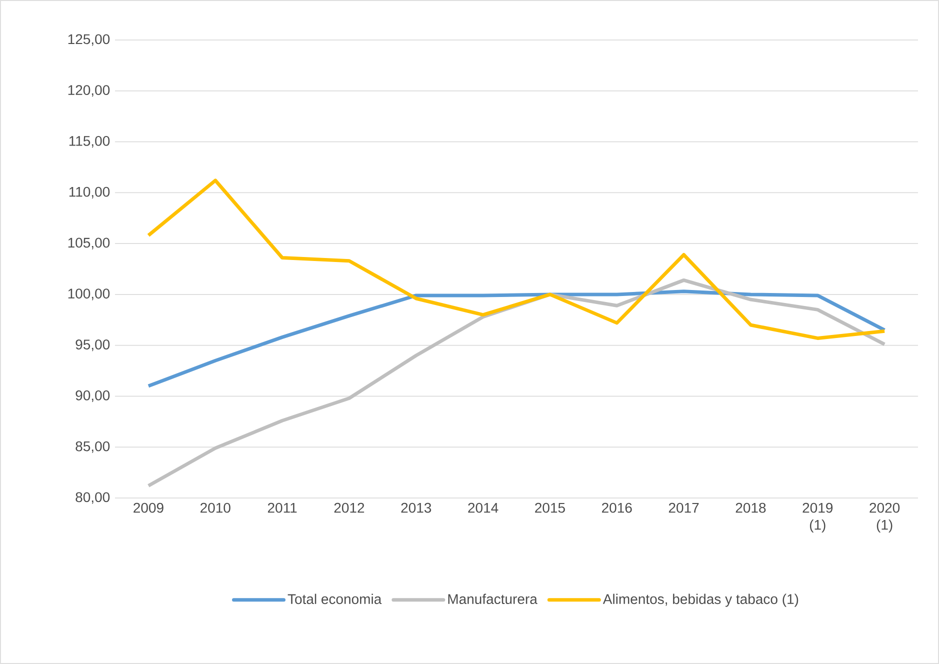  What do you see at coordinates (89, 142) in the screenshot?
I see `y-tick-label: 115,00` at bounding box center [89, 142].